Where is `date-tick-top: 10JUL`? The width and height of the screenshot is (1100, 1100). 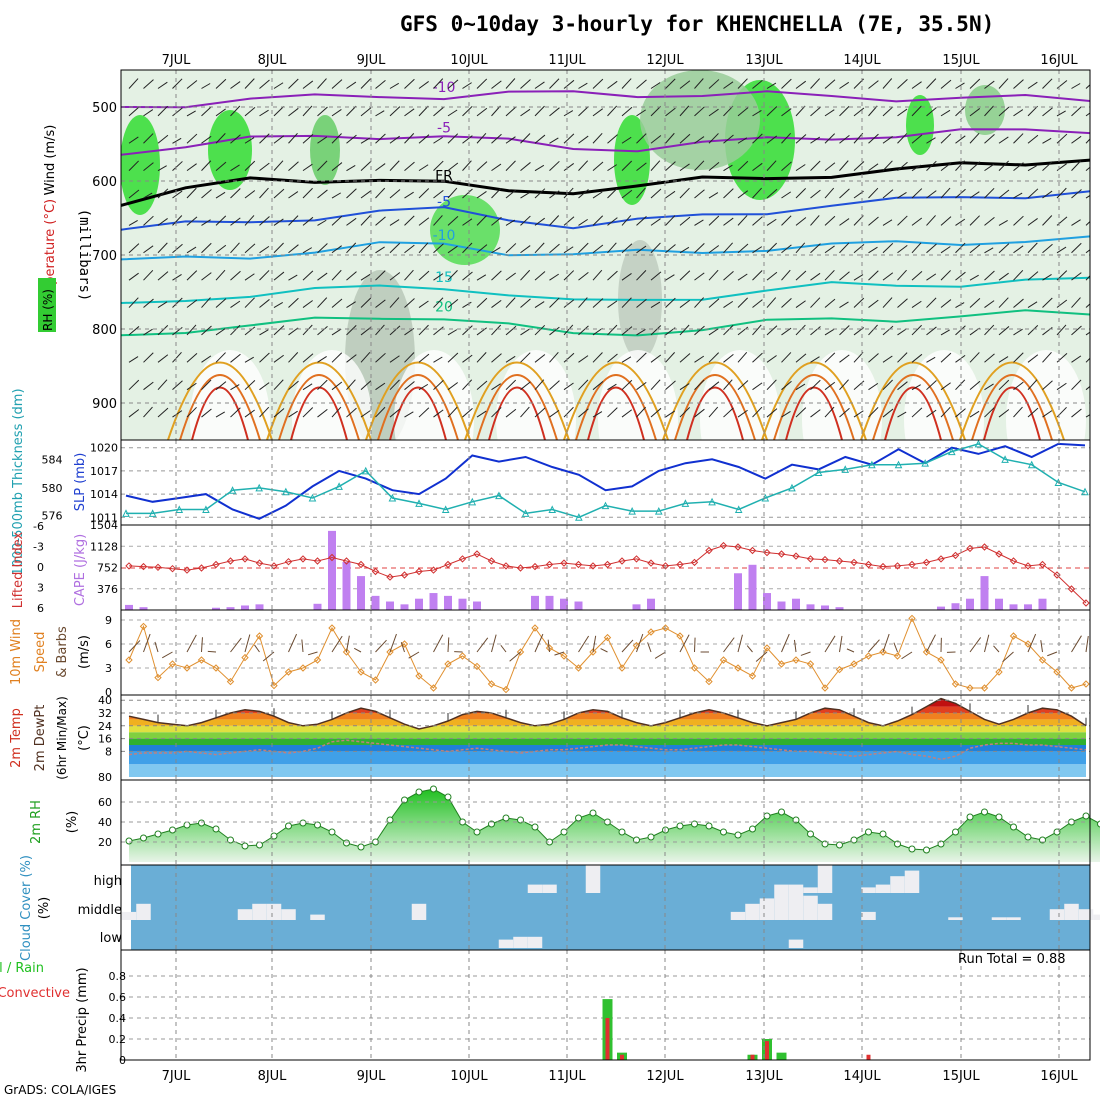 date-tick-top: 10JUL is located at coordinates (469, 60).